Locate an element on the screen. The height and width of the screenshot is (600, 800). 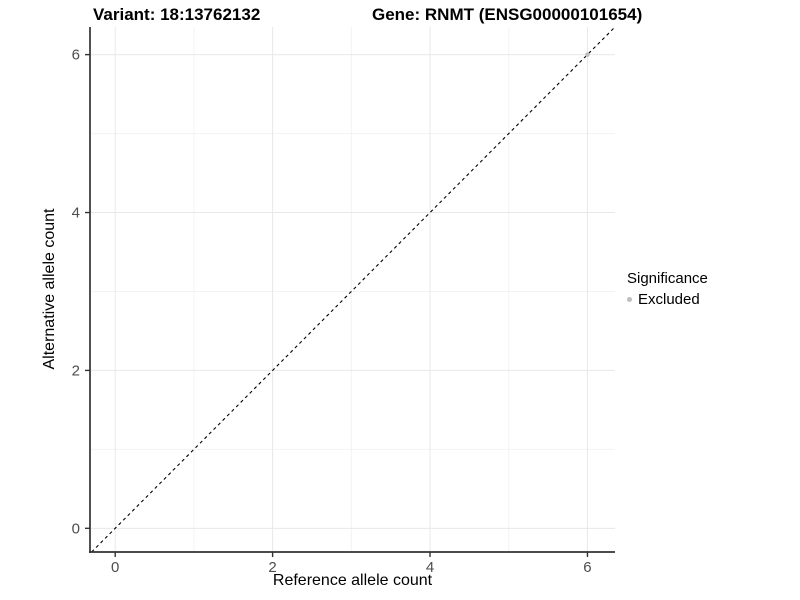
x-tick-label: 4 is located at coordinates (430, 567).